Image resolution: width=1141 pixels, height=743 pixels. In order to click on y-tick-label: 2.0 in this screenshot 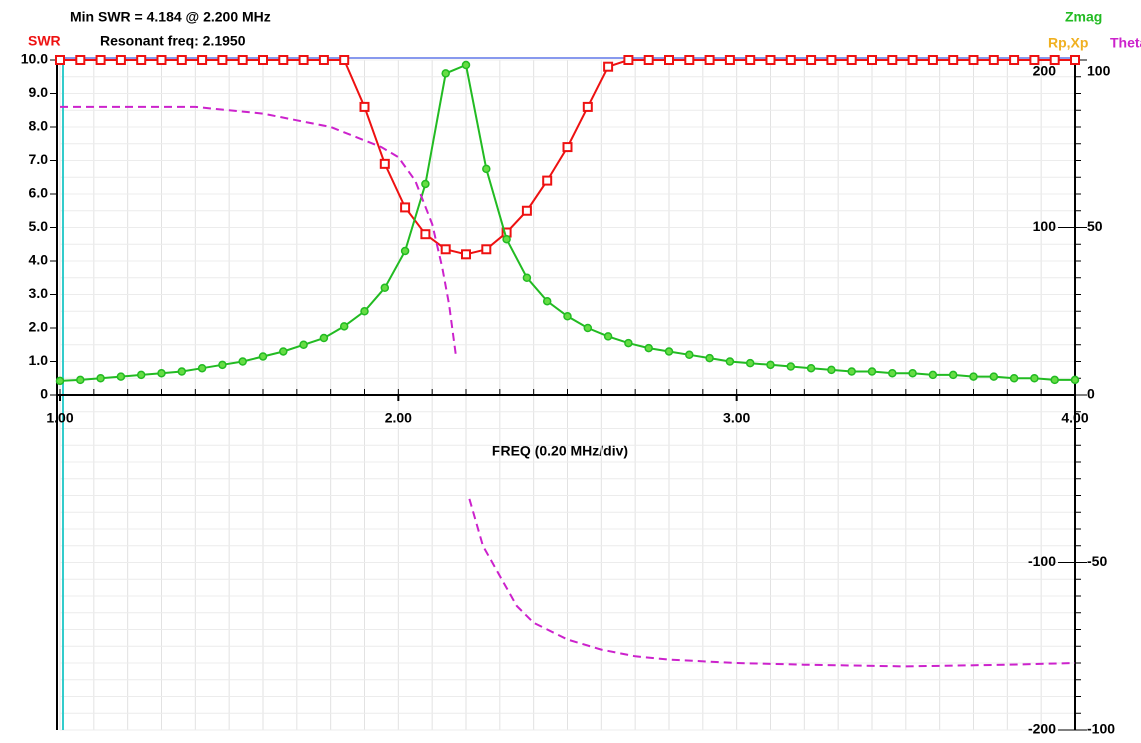, I will do `click(39, 327)`.